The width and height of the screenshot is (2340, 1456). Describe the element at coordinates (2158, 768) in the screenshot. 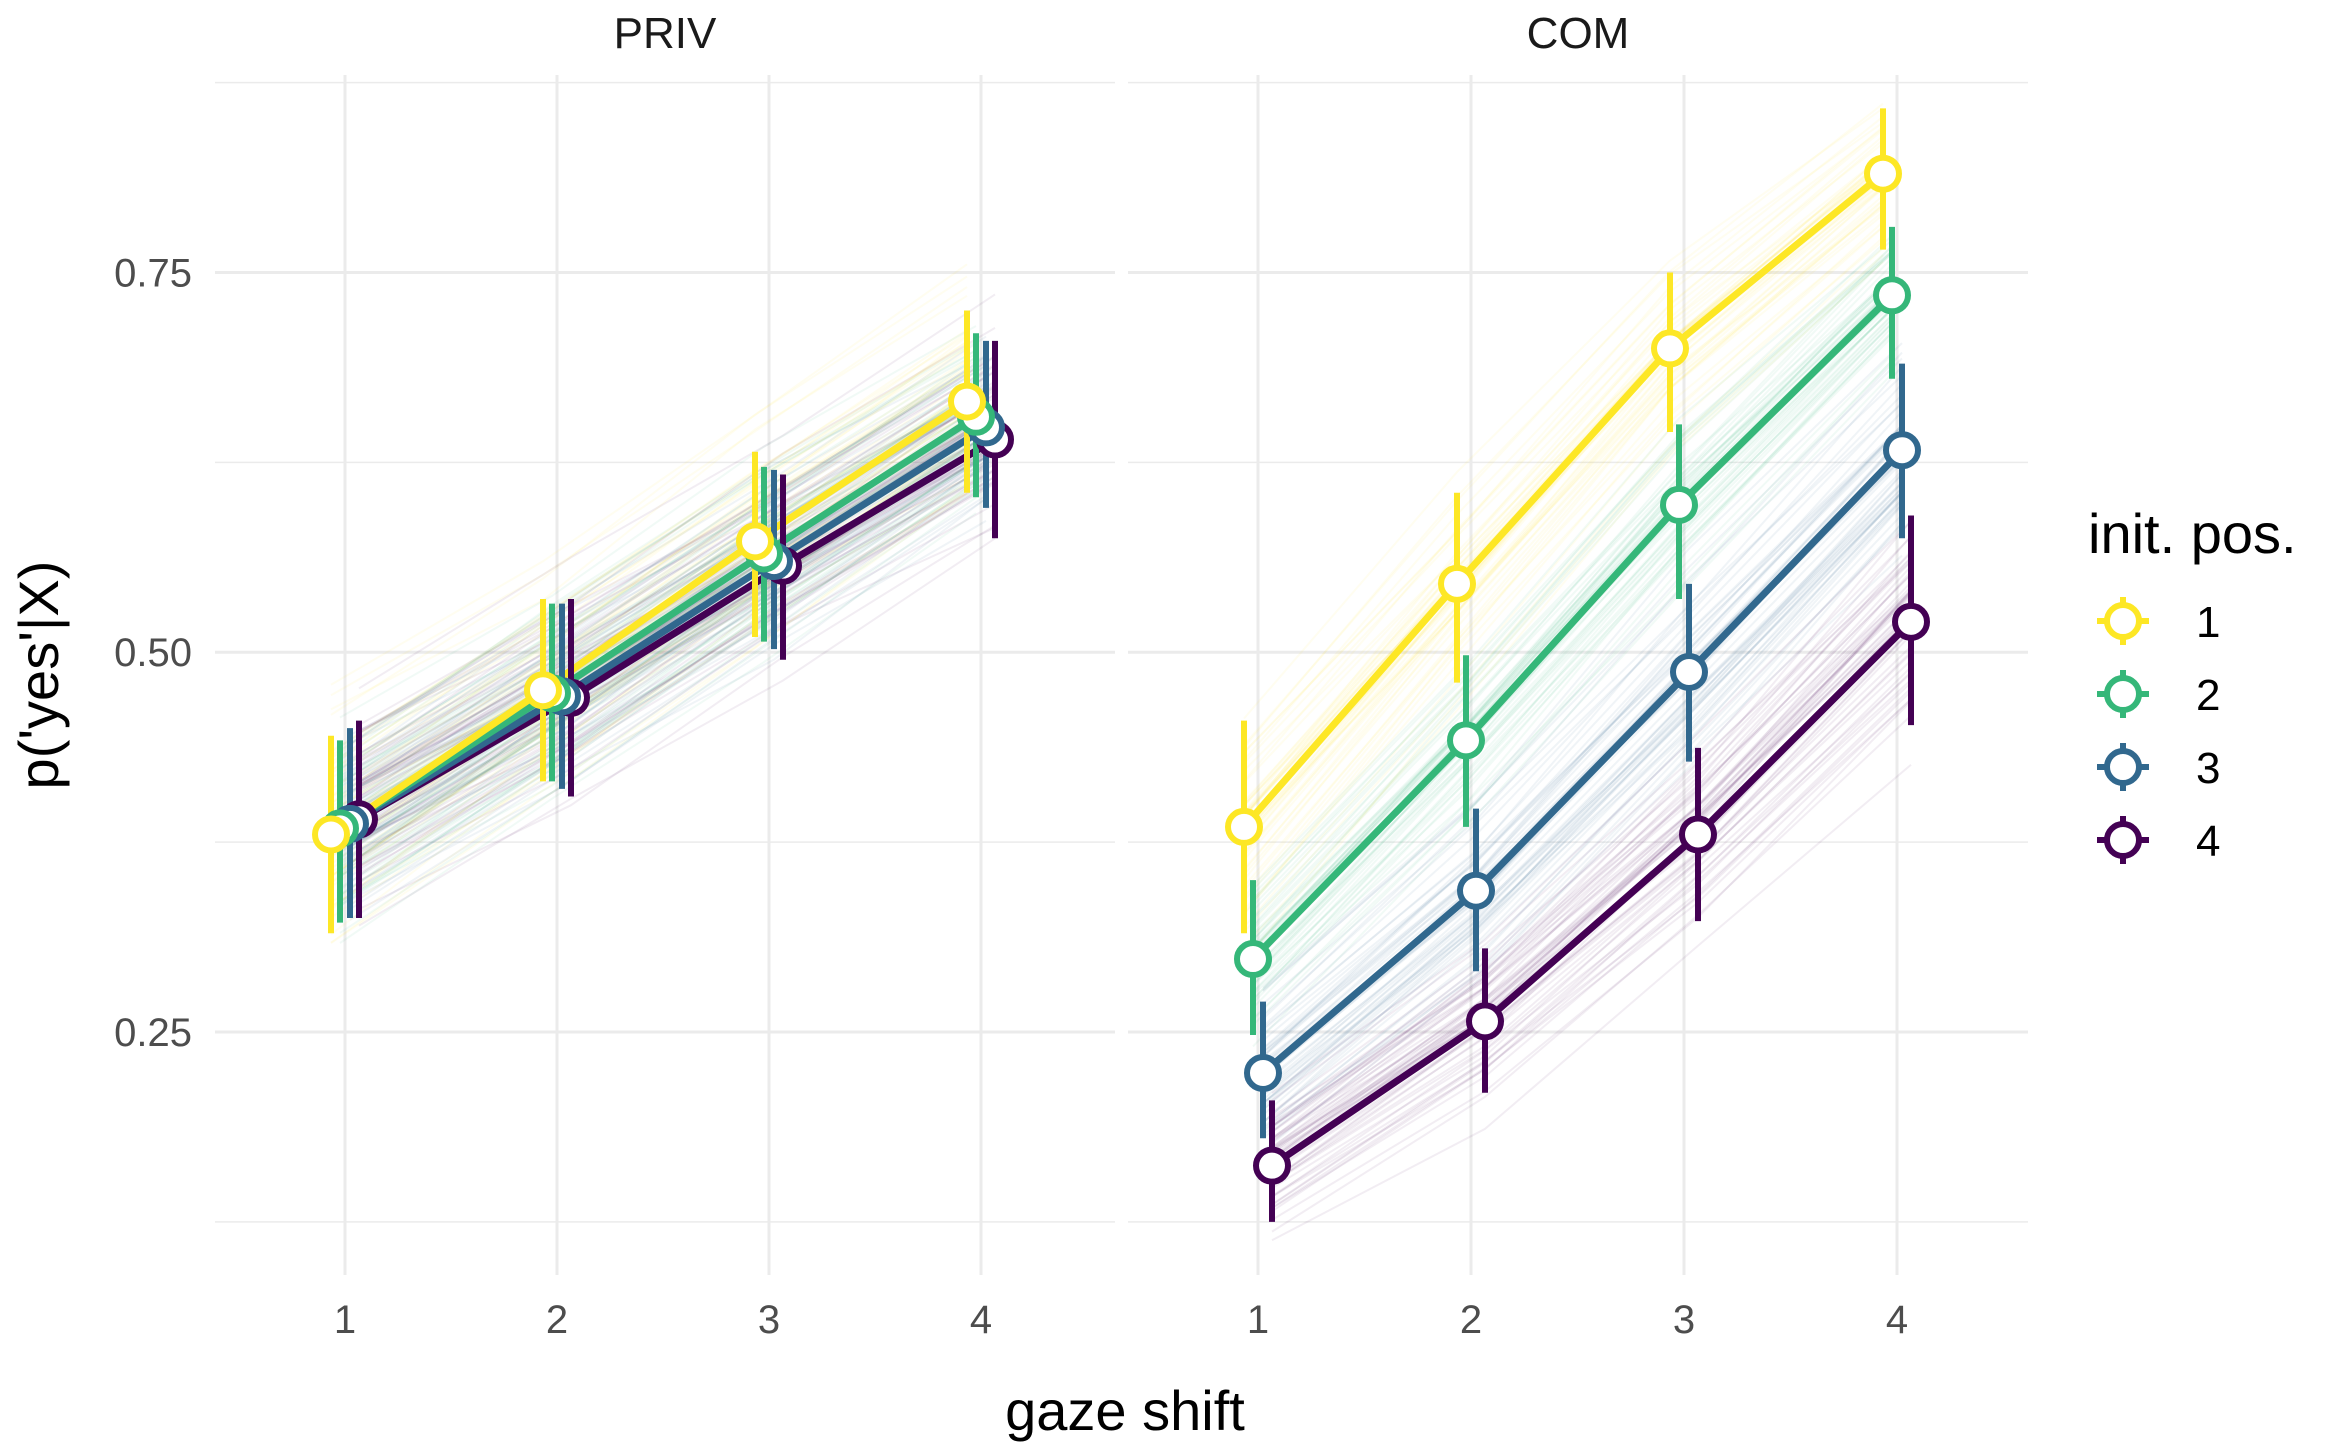

I see `legend-item-3: 3` at that location.